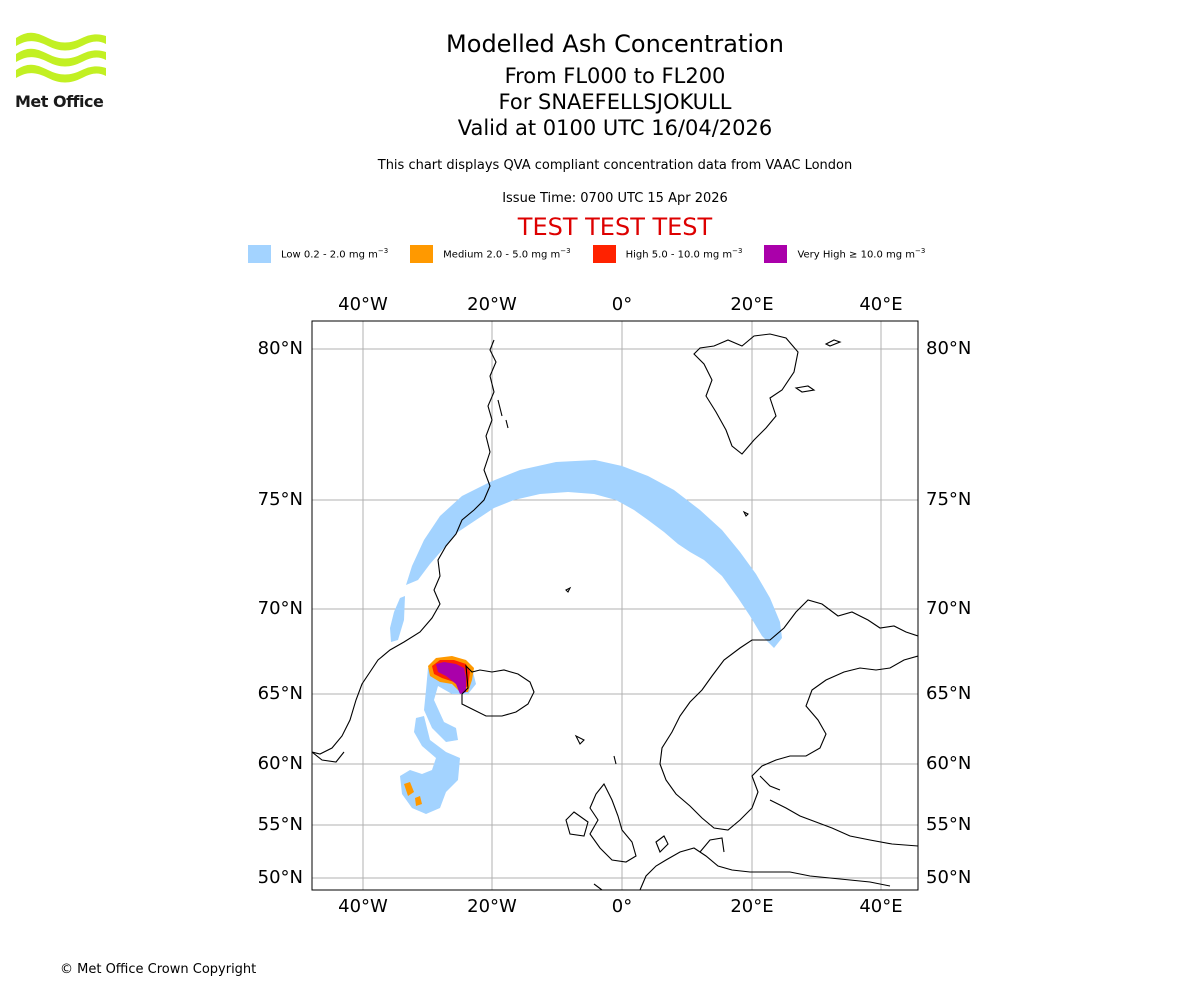 Image resolution: width=1200 pixels, height=1000 pixels. Describe the element at coordinates (492, 304) in the screenshot. I see `lon-label-top-20w: 20°W` at that location.